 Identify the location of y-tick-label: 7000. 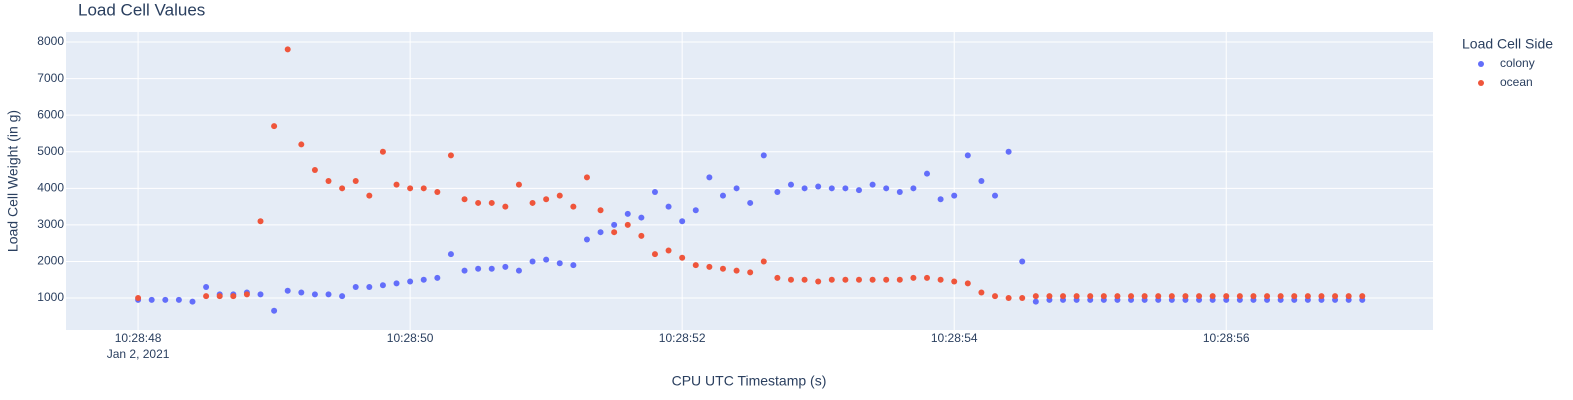
(50, 78).